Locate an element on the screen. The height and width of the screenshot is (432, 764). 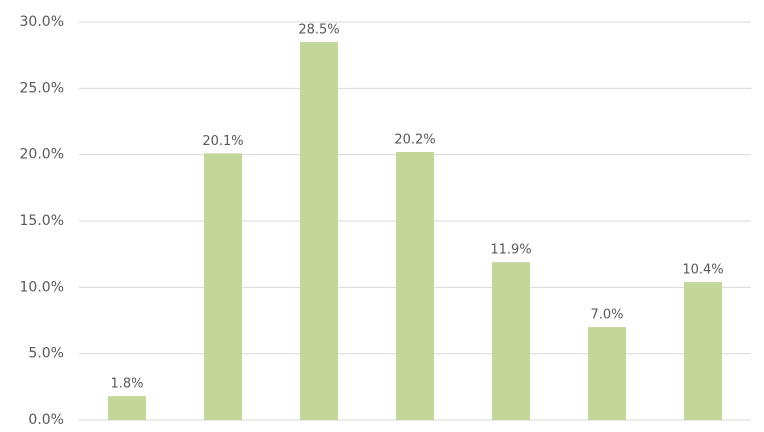
y-tick-label: 5.0% is located at coordinates (46, 354).